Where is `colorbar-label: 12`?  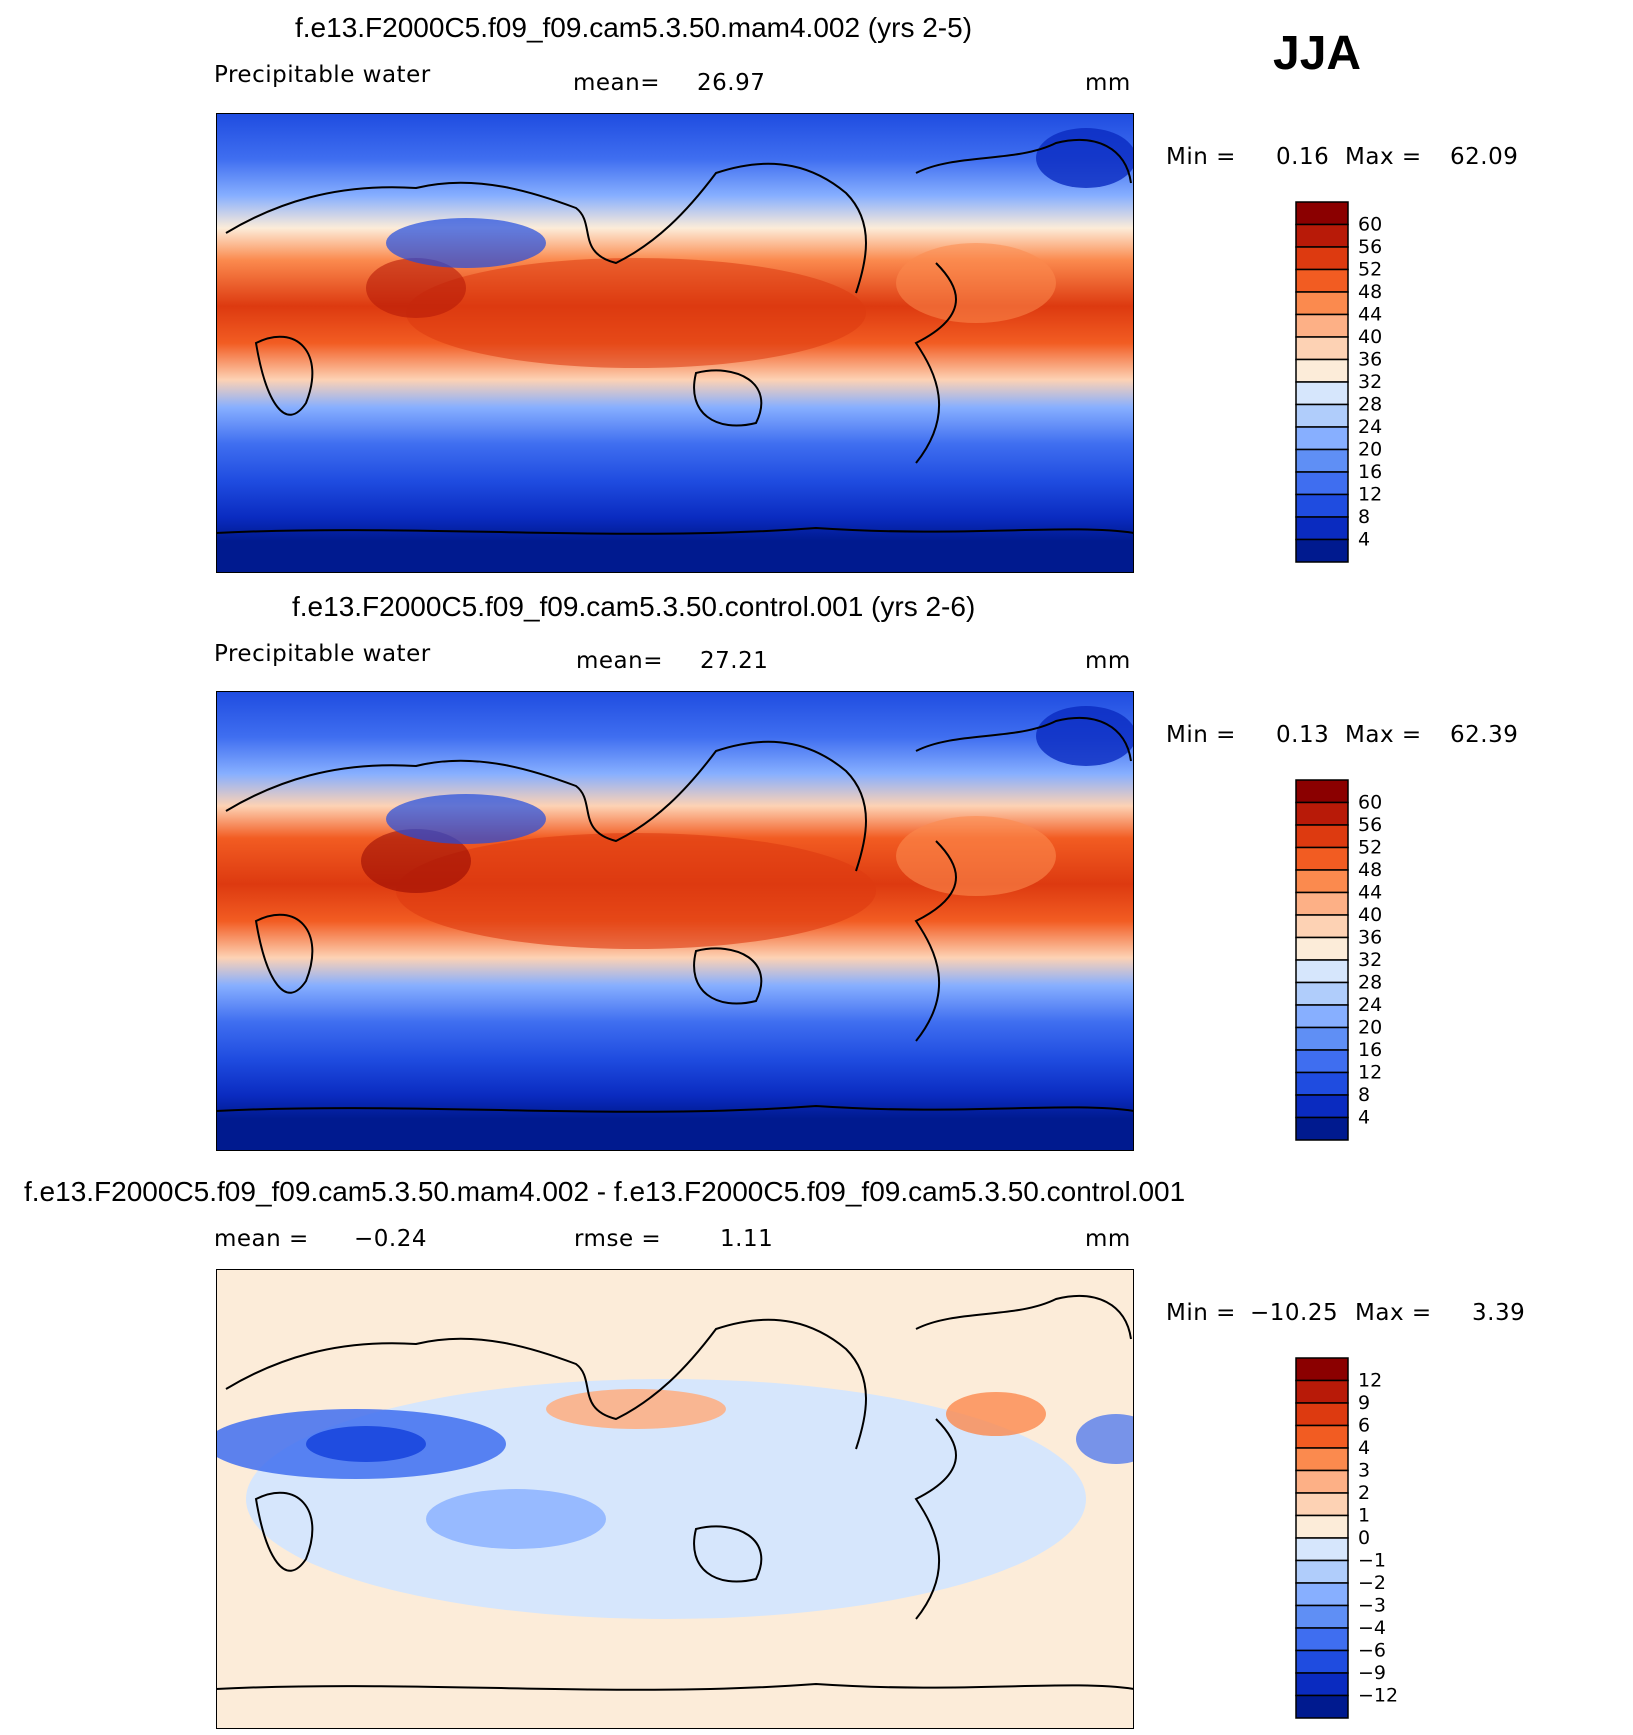
colorbar-label: 12 is located at coordinates (1370, 1381).